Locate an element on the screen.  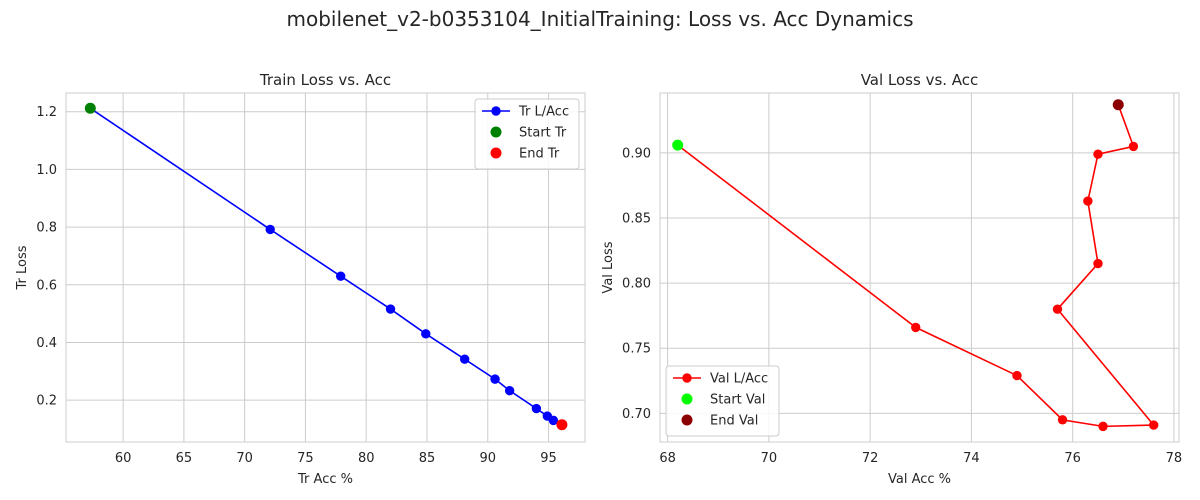
y-tick-label: 0.75 is located at coordinates (636, 349).